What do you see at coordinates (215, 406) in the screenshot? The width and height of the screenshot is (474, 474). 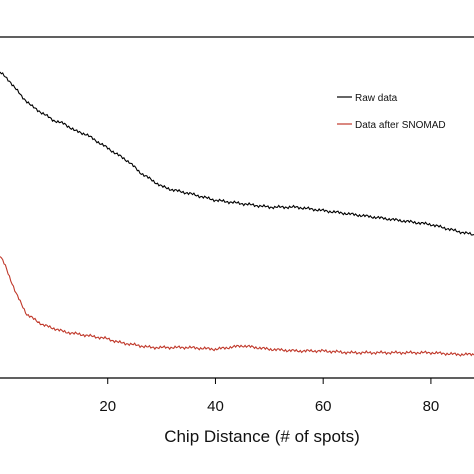 I see `x-tick-label: 40` at bounding box center [215, 406].